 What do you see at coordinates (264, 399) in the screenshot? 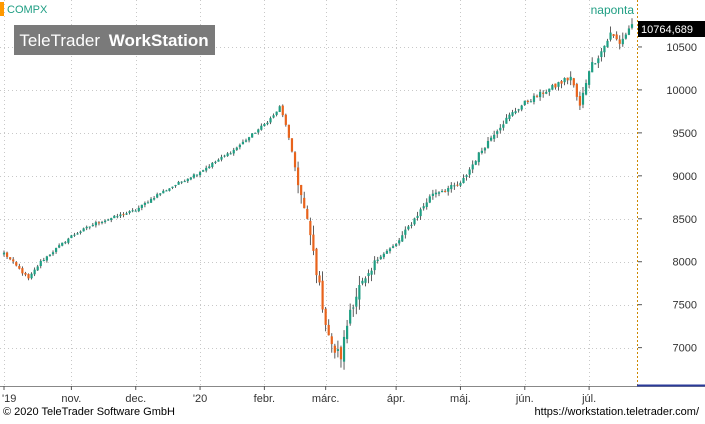
I see `x-tick-label: febr.` at bounding box center [264, 399].